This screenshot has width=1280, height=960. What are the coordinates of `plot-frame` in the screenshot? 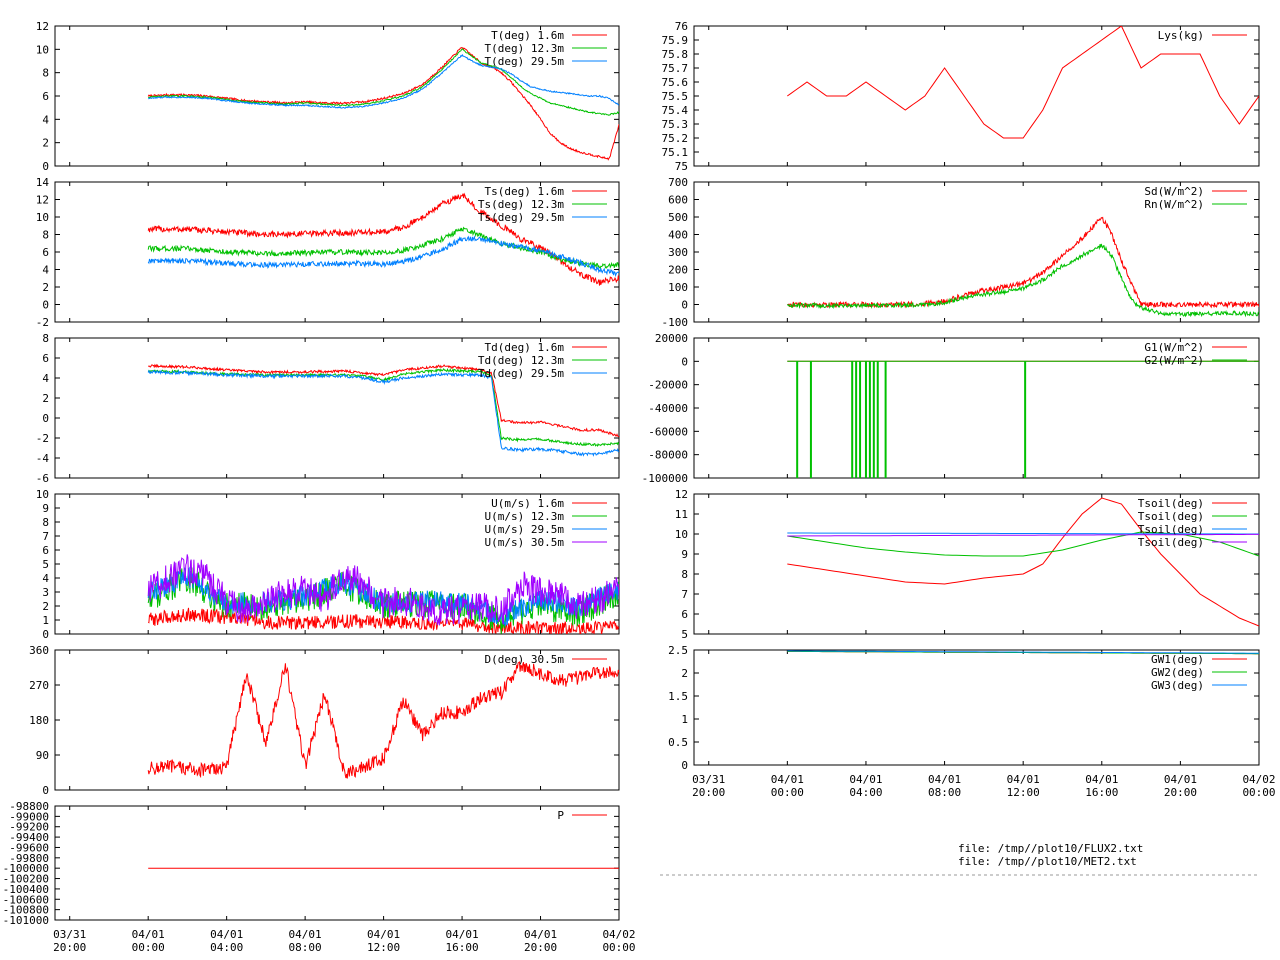 It's located at (337, 408).